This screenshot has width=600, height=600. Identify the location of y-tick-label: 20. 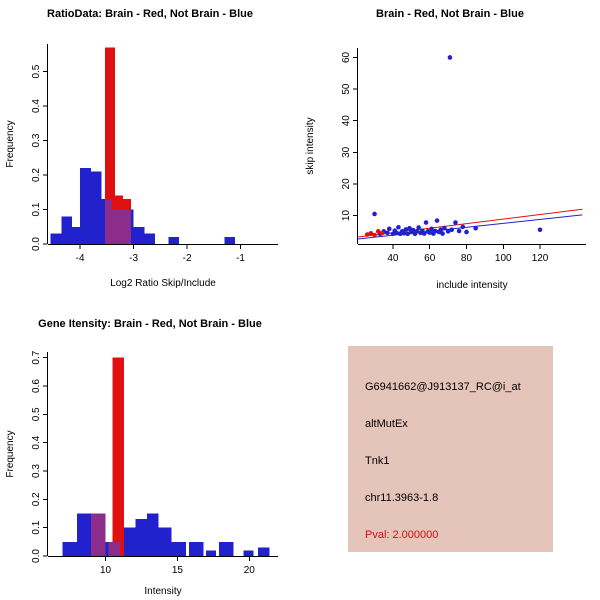
(346, 184).